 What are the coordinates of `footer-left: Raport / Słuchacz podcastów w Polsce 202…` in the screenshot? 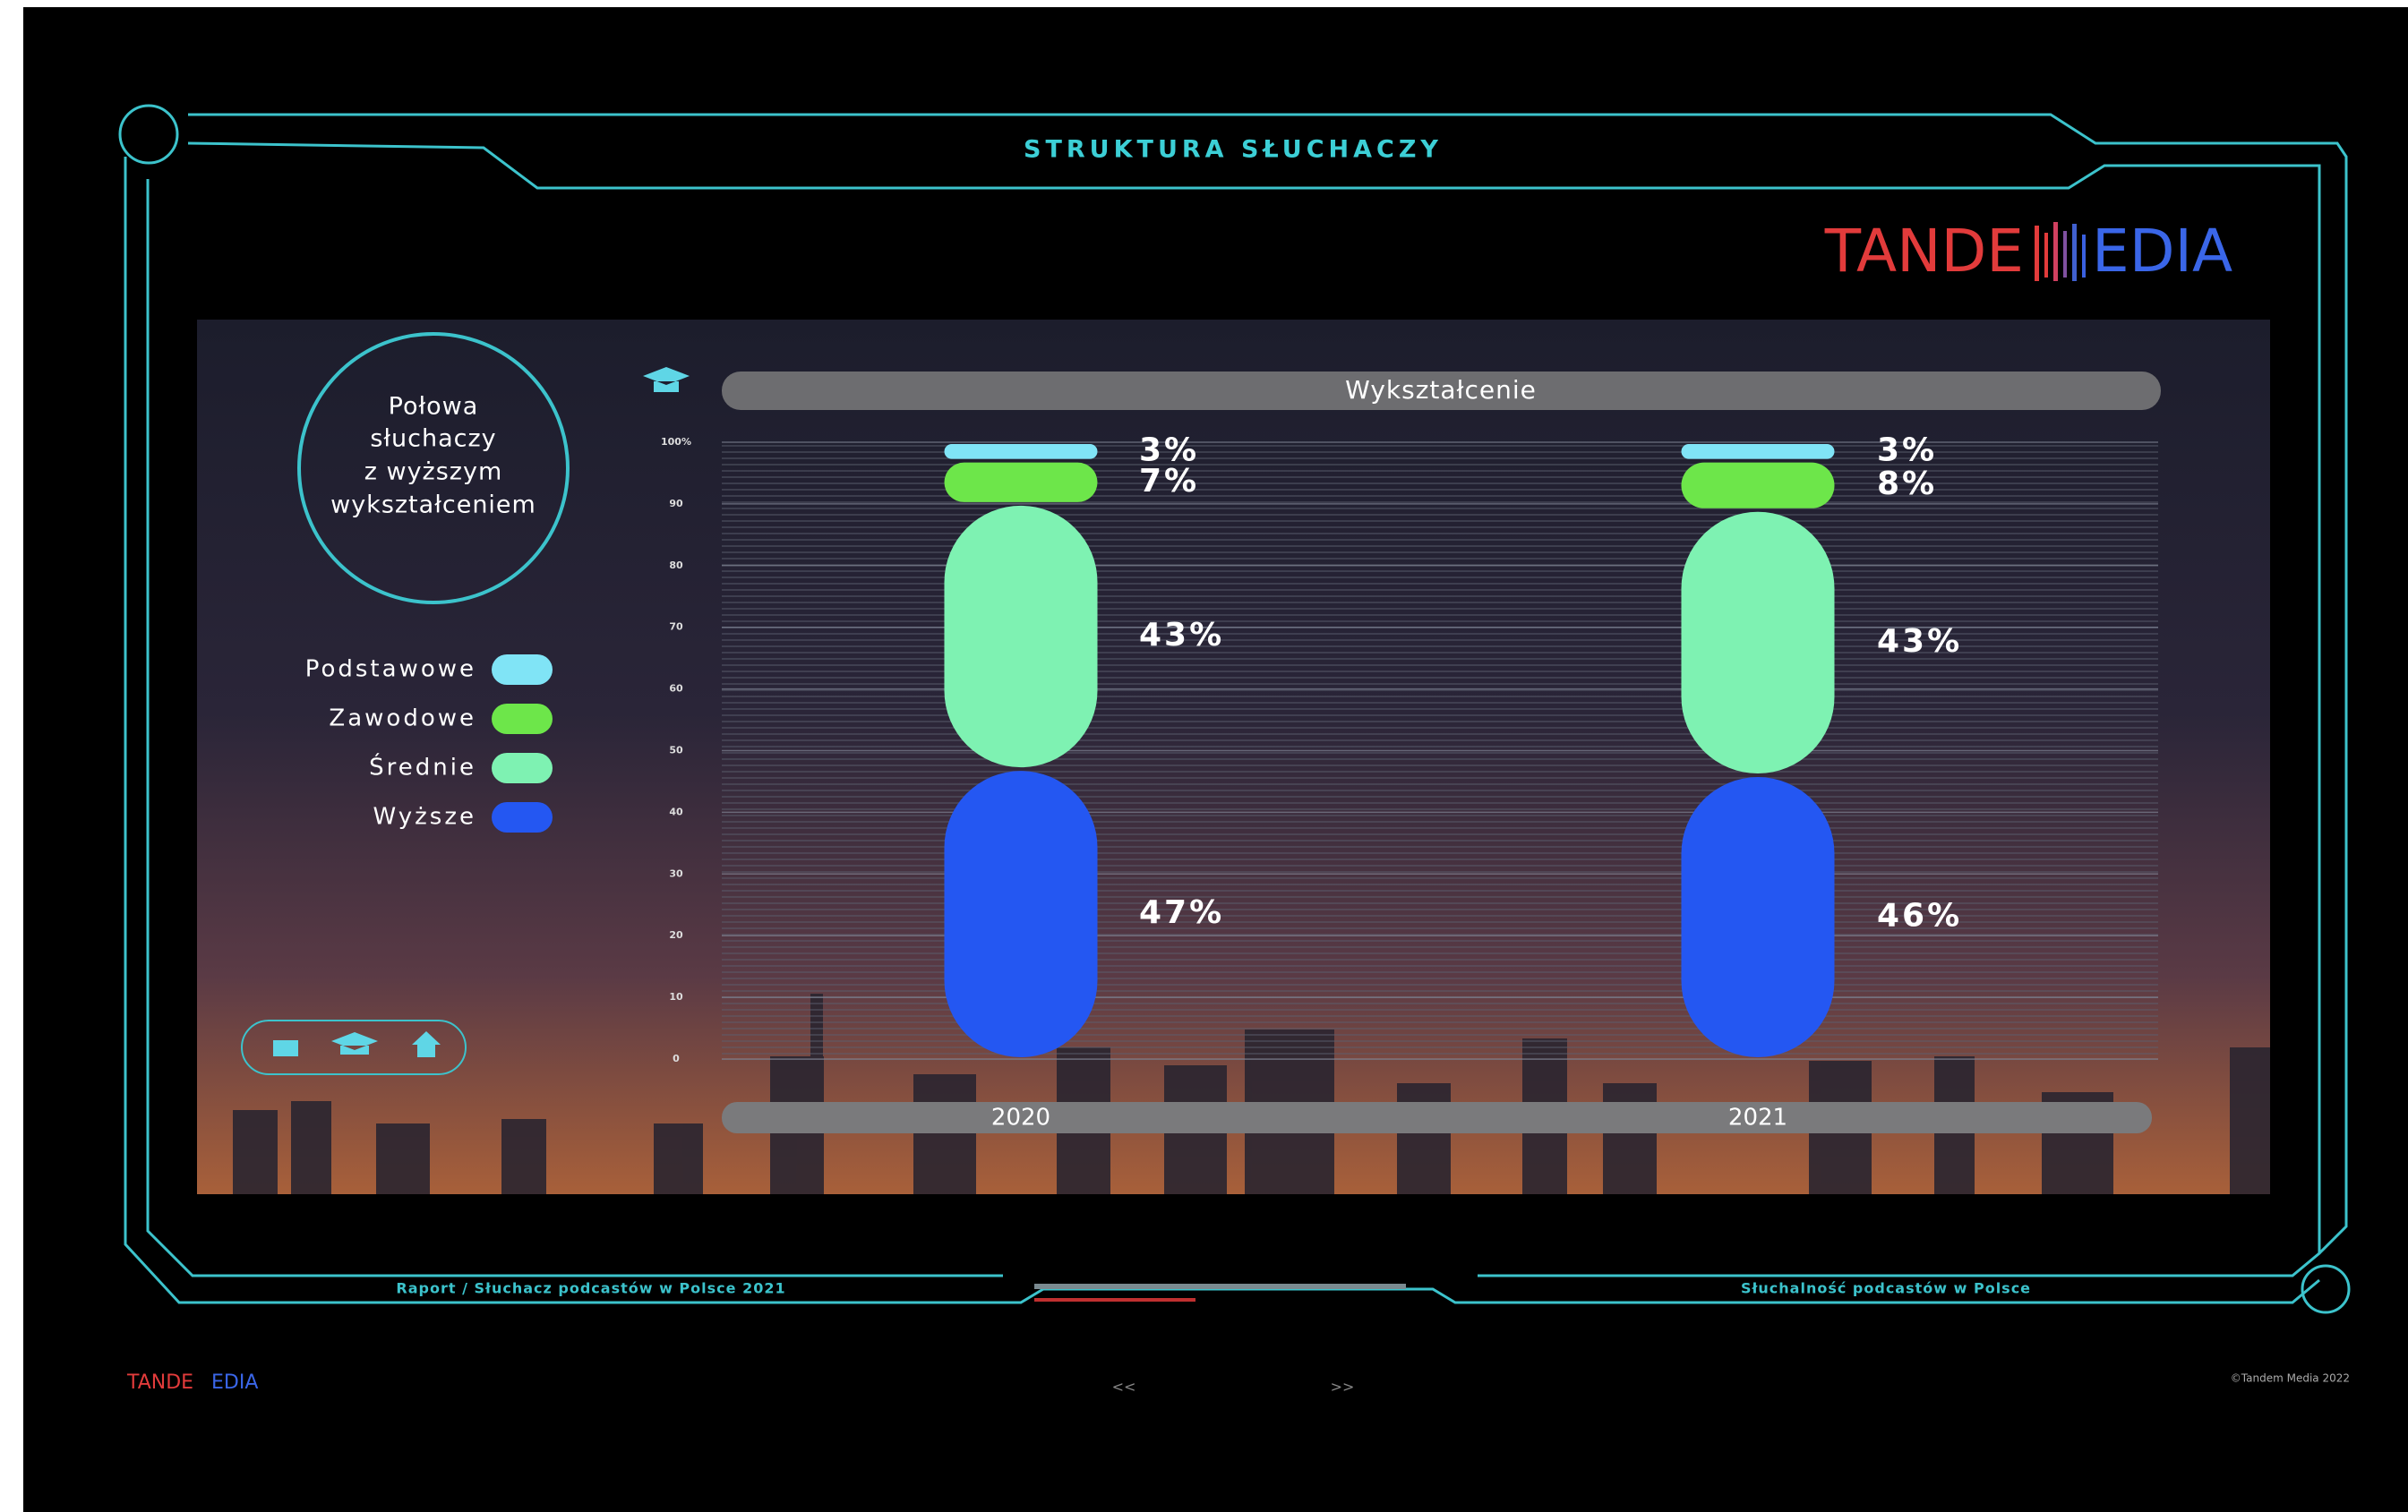 It's located at (590, 1288).